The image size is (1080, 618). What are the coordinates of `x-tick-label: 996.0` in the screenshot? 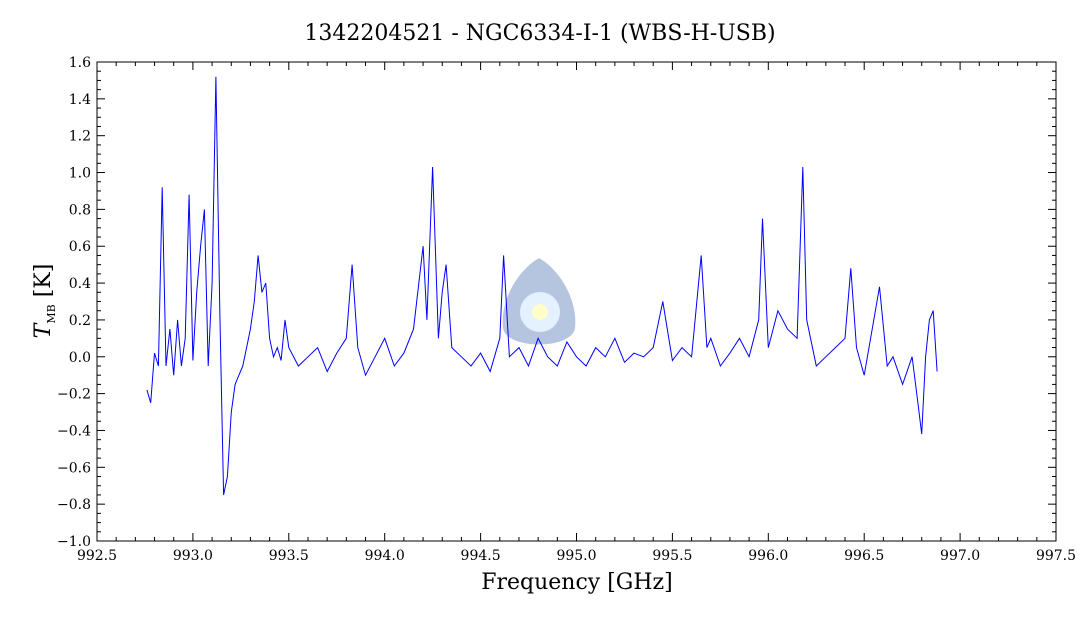 It's located at (768, 556).